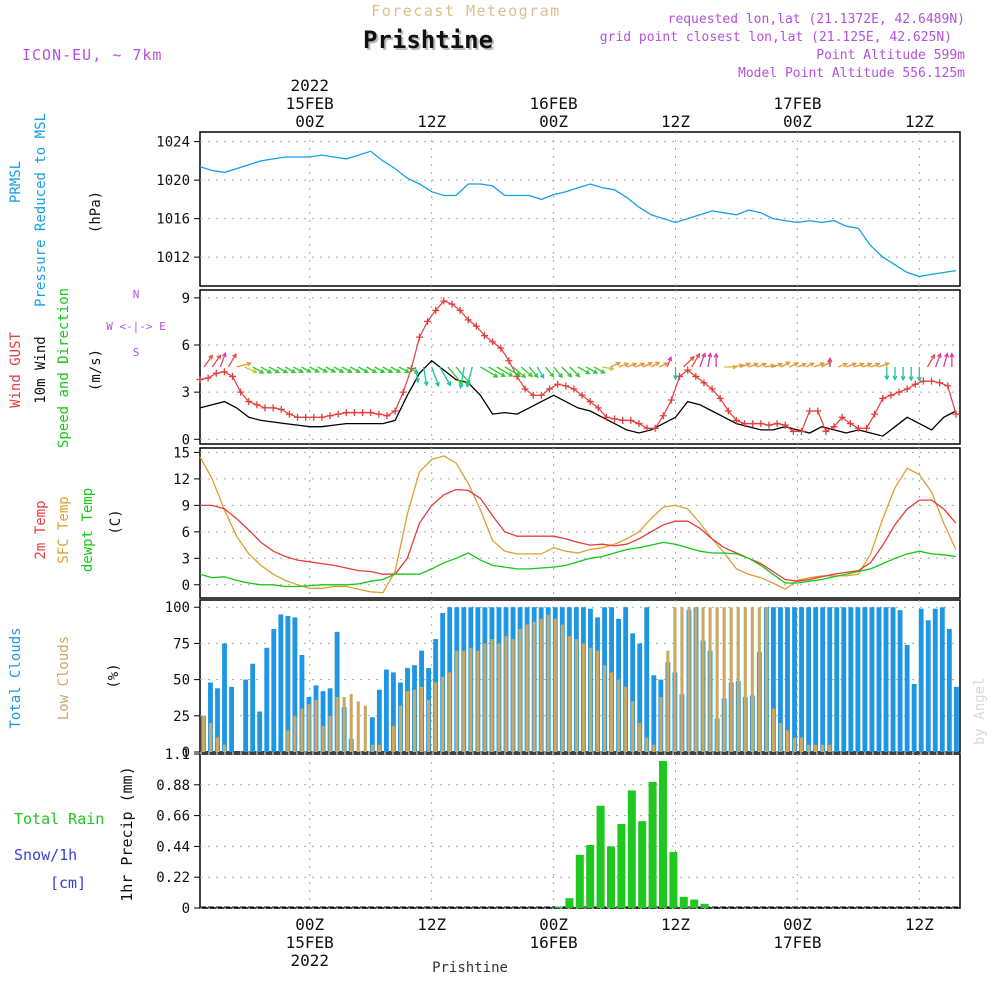 The width and height of the screenshot is (1000, 1000). Describe the element at coordinates (96, 370) in the screenshot. I see `wind-unit: (m/s)` at that location.